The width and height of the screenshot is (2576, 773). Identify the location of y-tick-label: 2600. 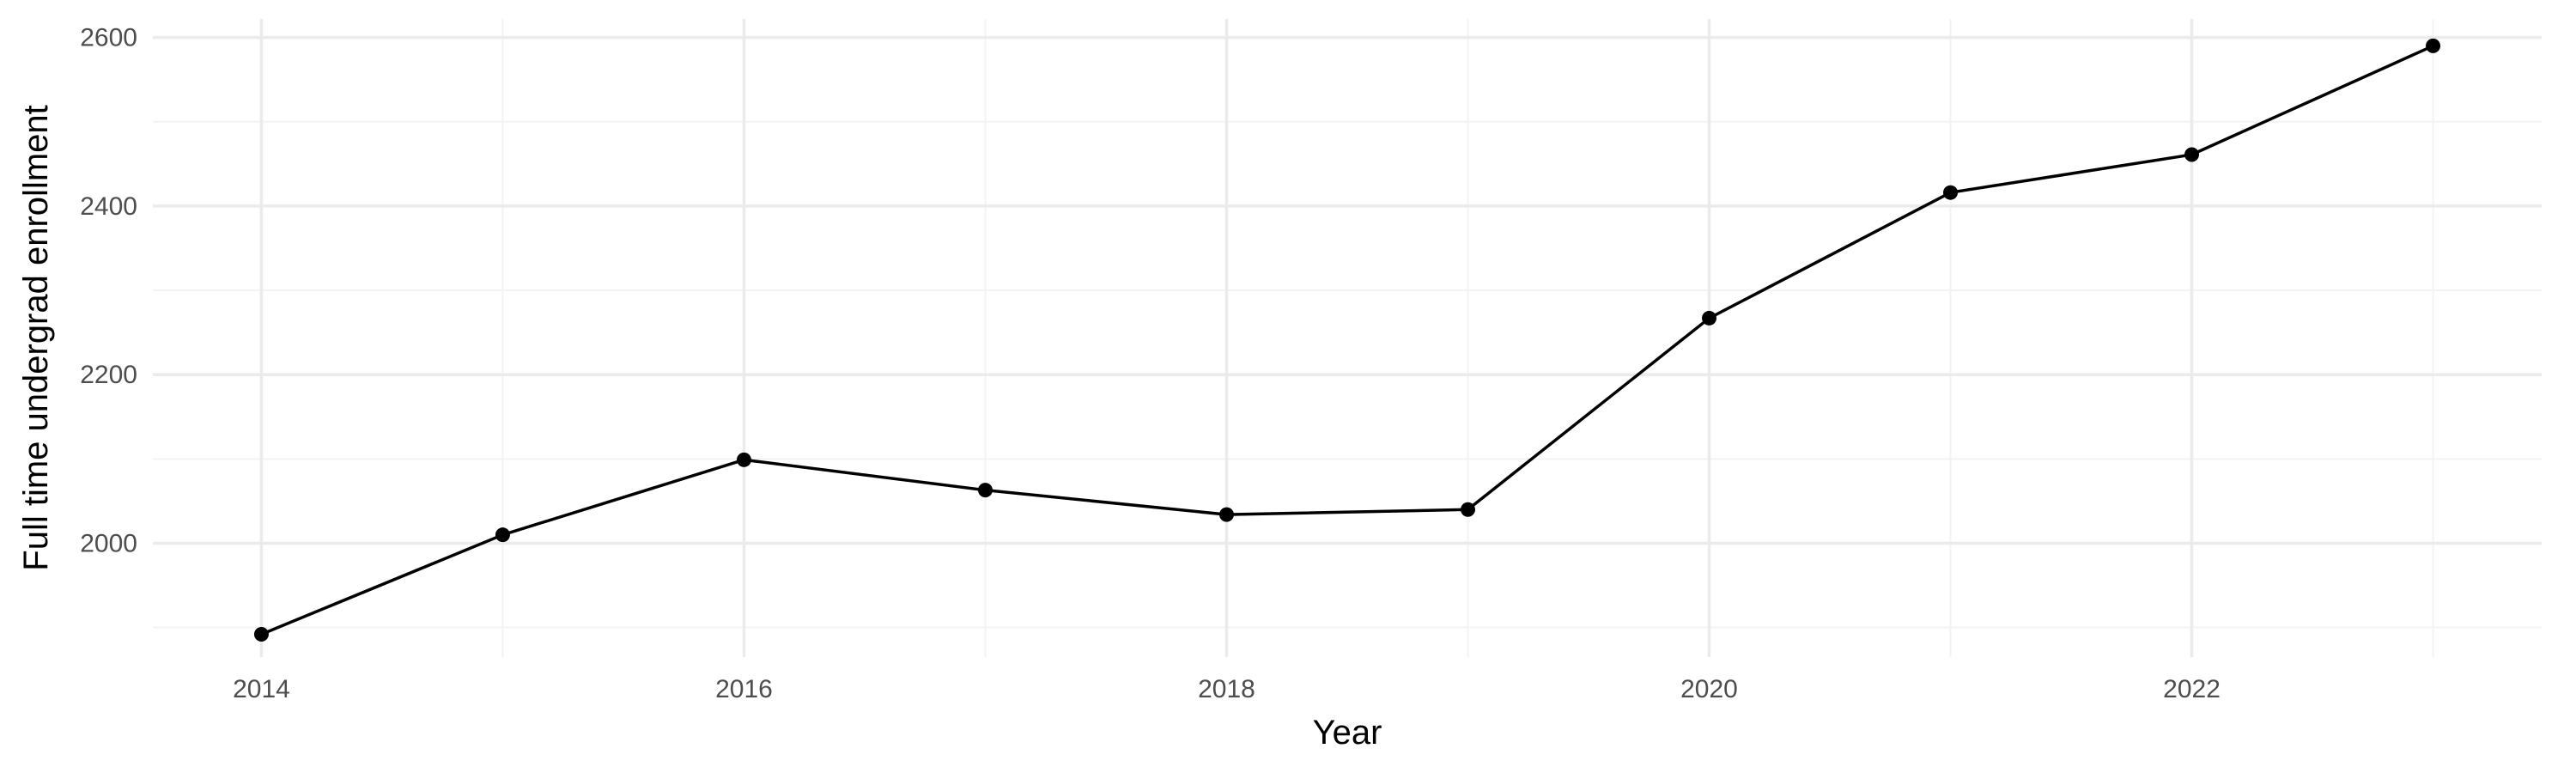
(109, 38).